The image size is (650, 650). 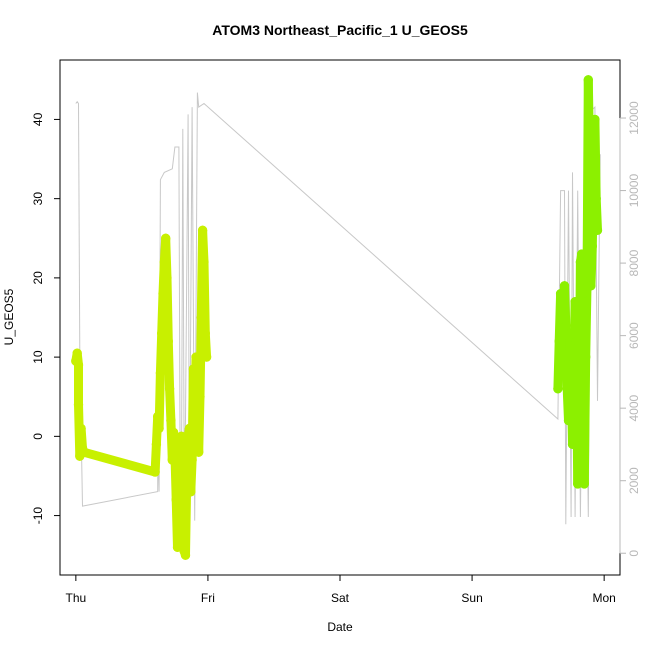 What do you see at coordinates (38, 119) in the screenshot?
I see `y-tick-label: 40` at bounding box center [38, 119].